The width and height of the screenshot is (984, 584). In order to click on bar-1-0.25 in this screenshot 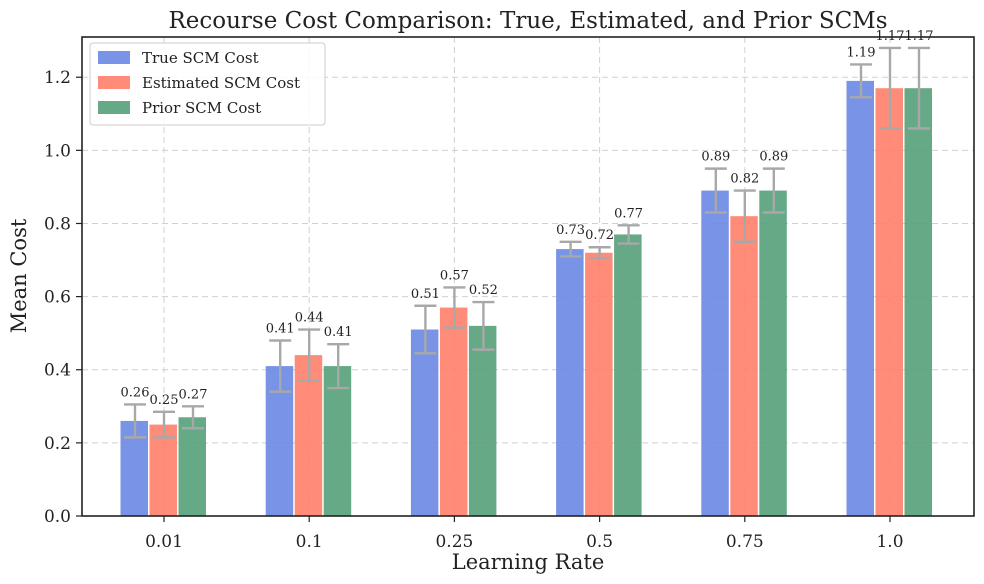, I will do `click(424, 422)`.